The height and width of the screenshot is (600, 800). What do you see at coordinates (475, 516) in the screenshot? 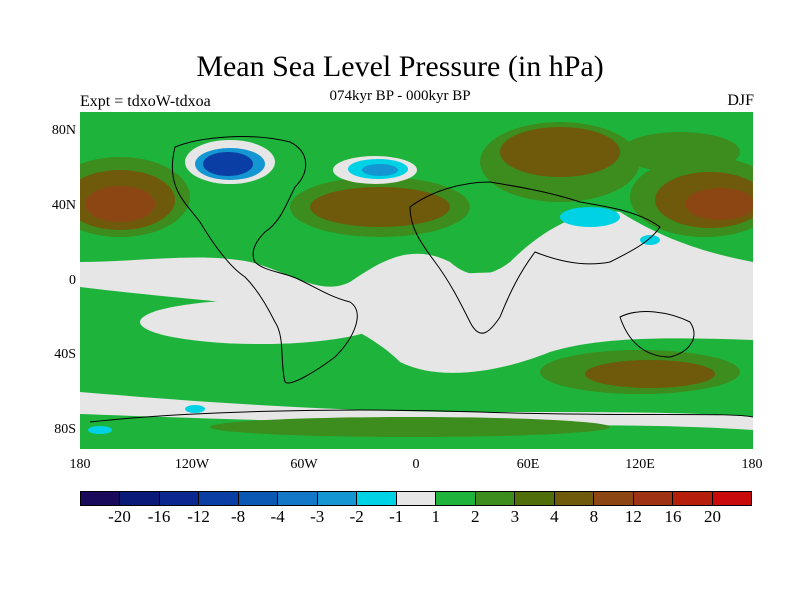
I see `colorbar-label: 2` at bounding box center [475, 516].